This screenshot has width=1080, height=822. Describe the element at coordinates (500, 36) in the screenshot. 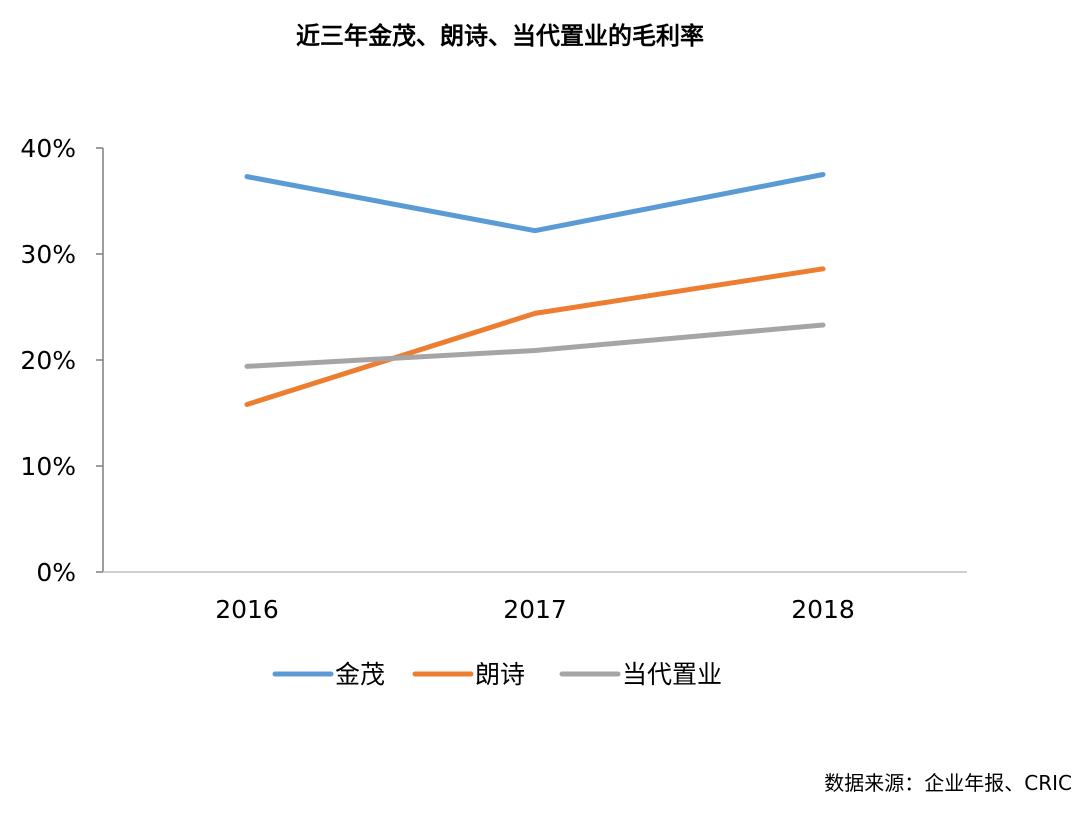

I see `chart-title: 近三年金茂、朗诗、当代置业的毛利率` at that location.